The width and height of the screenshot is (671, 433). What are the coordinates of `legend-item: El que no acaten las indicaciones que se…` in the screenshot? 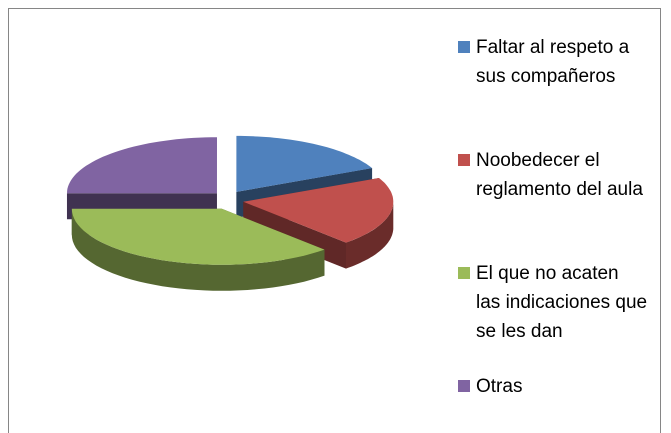 It's located at (553, 302).